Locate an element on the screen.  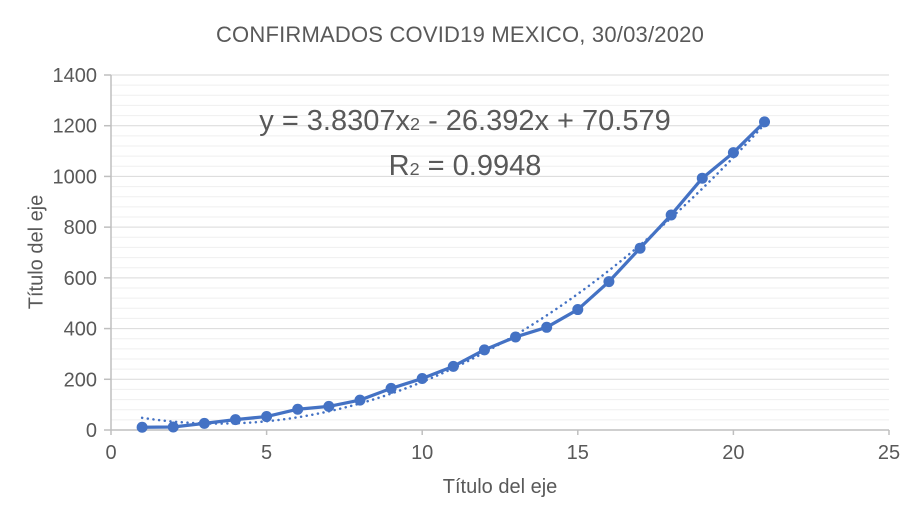
y-tick-label: 0 is located at coordinates (91, 431).